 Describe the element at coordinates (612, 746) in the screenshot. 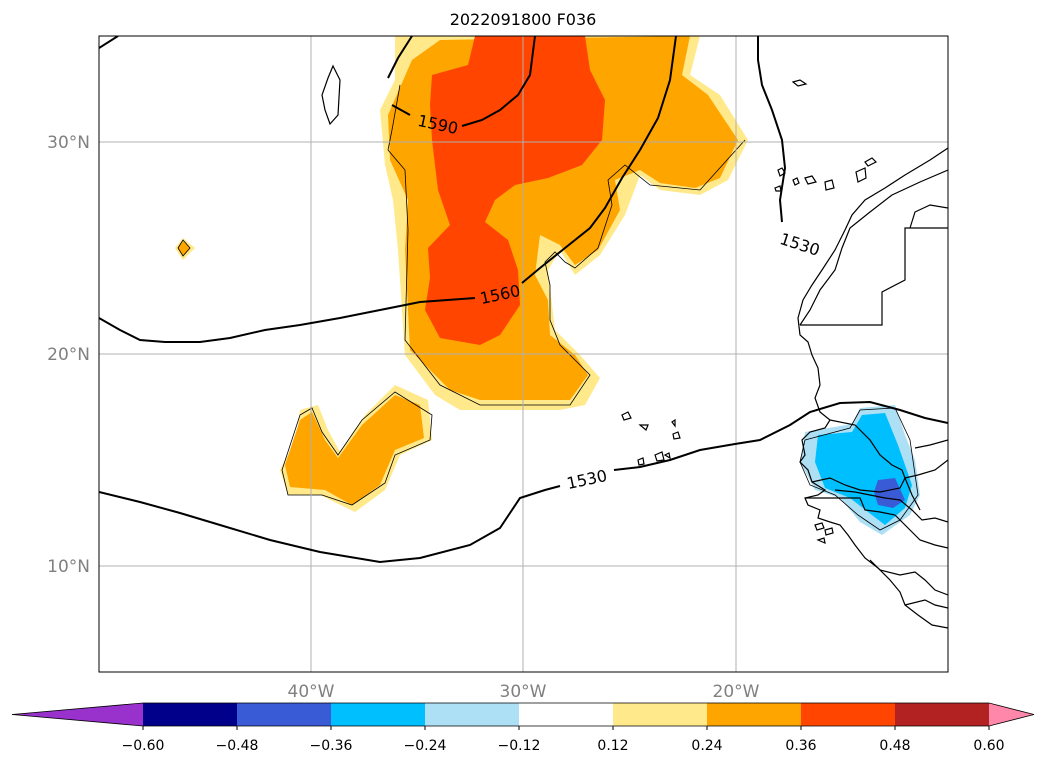

I see `colorbar-tick-label: 0.12` at that location.